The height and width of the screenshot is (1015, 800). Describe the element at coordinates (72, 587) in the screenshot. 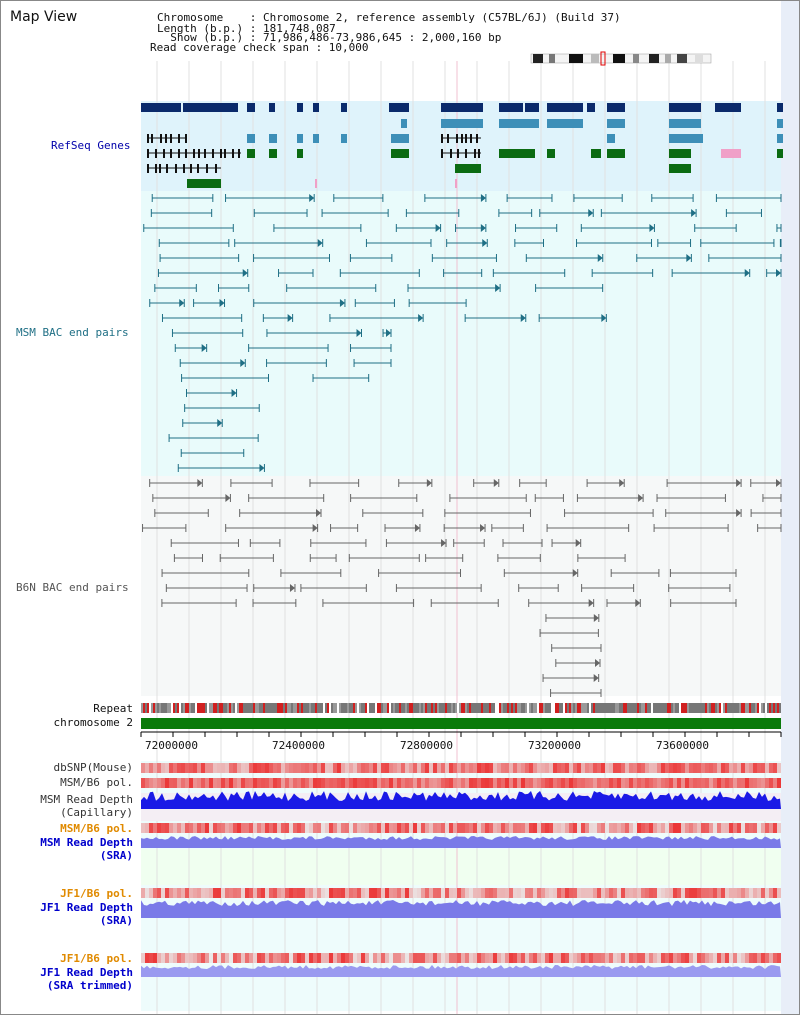

I see `track-label-b6n-bac-end-pairs: B6N BAC end pairs` at that location.